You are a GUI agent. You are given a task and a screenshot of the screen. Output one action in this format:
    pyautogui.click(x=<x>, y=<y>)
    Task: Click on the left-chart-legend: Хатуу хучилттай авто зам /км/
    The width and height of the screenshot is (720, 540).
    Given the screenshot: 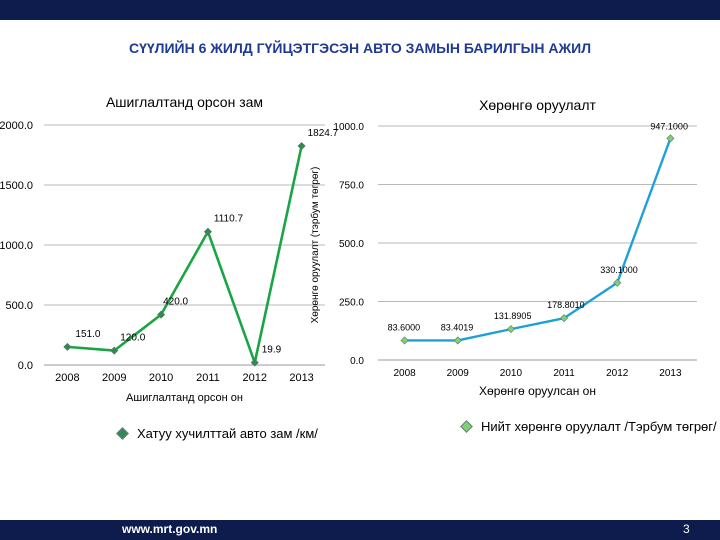 What is the action you would take?
    pyautogui.click(x=217, y=433)
    